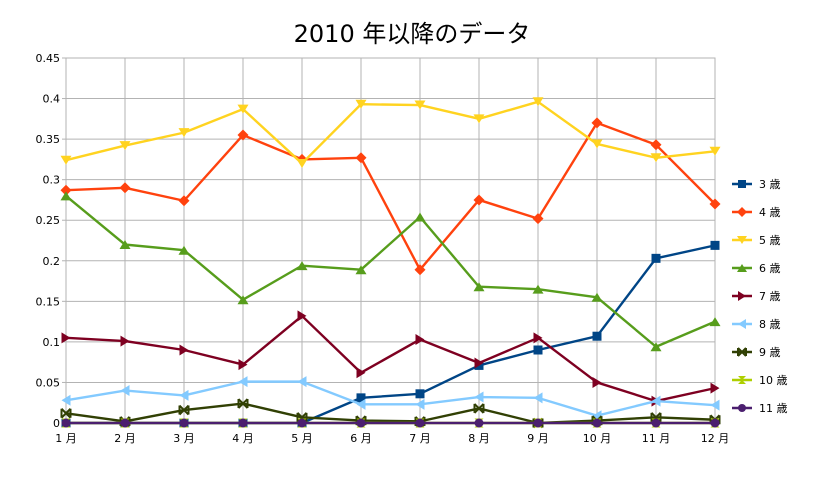 This screenshot has width=824, height=500. I want to click on x-tick-label: 8 月, so click(479, 438).